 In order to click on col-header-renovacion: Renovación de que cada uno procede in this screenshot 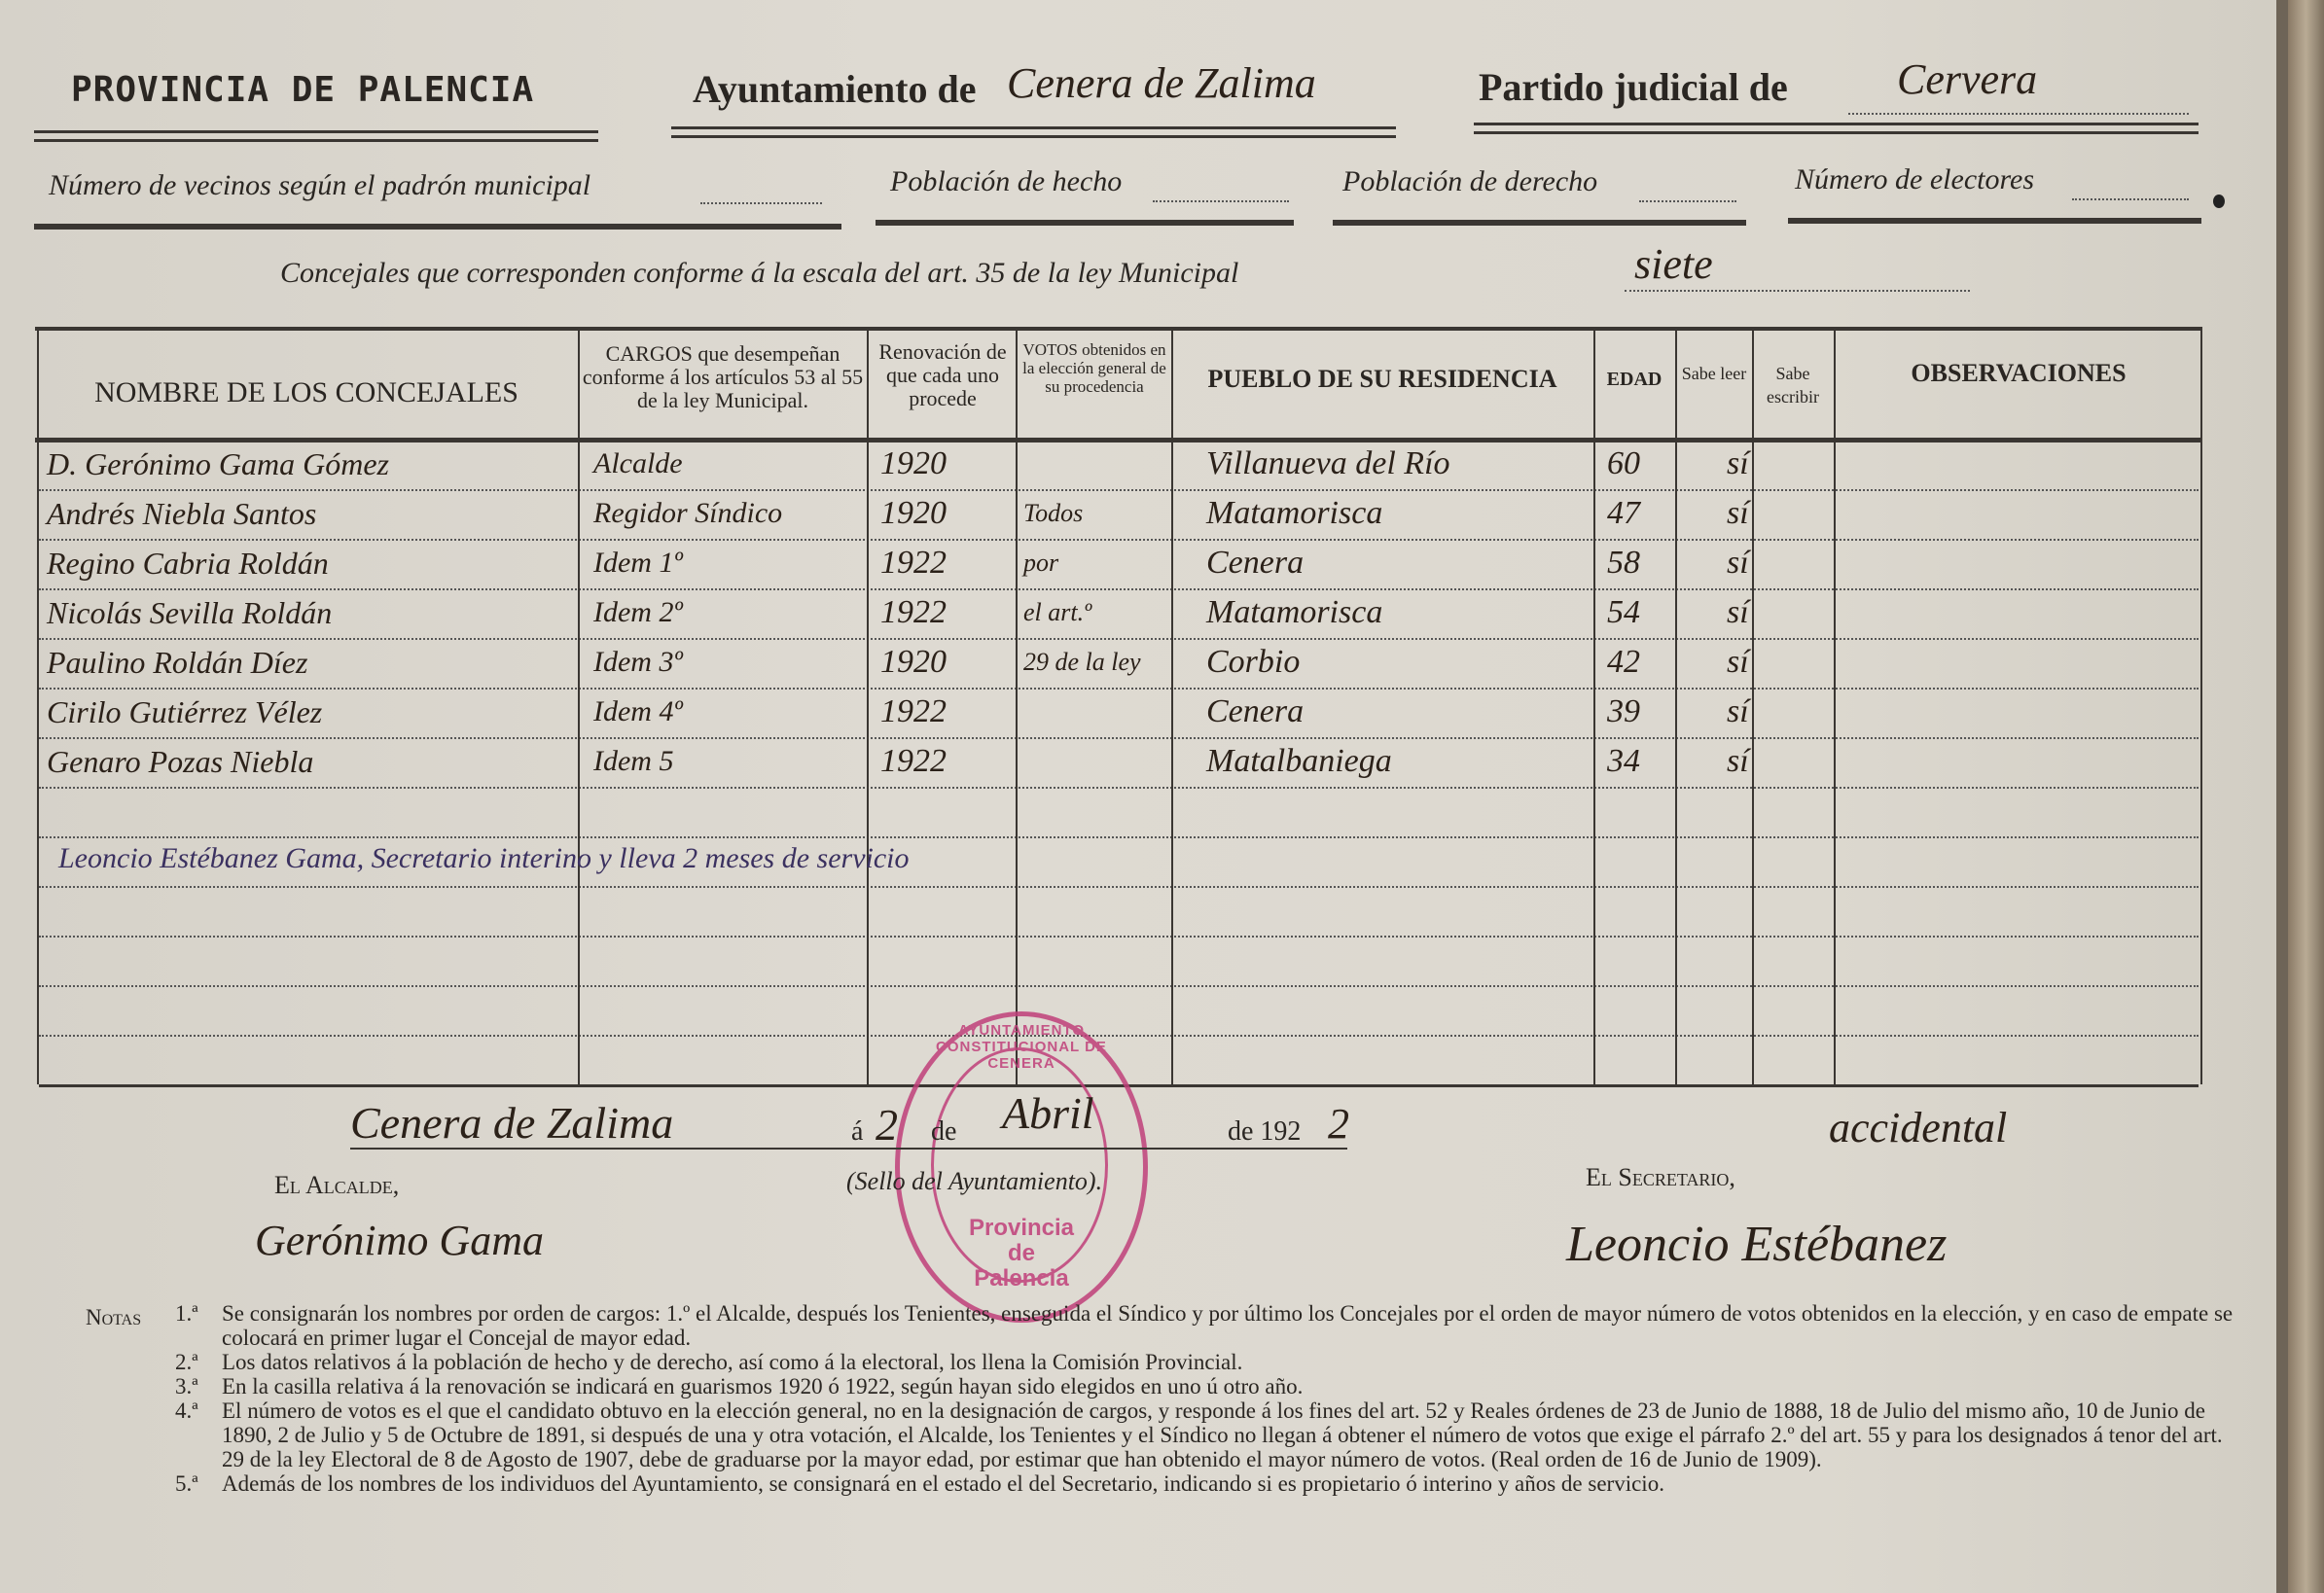, I will do `click(942, 375)`.